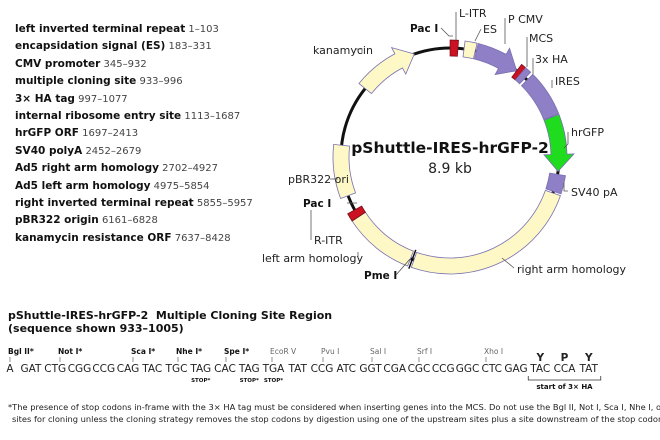  I want to click on legend-feature-range: 997–1077, so click(101, 99).